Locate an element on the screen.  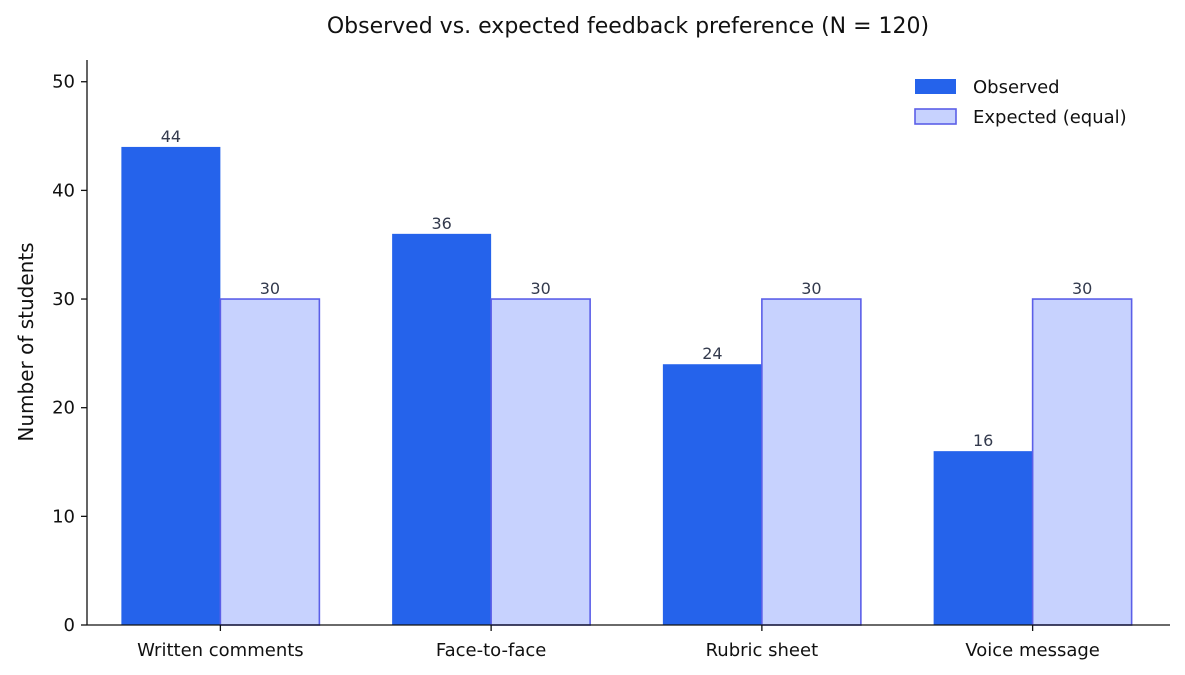
legend-swatch-expected is located at coordinates (935, 116).